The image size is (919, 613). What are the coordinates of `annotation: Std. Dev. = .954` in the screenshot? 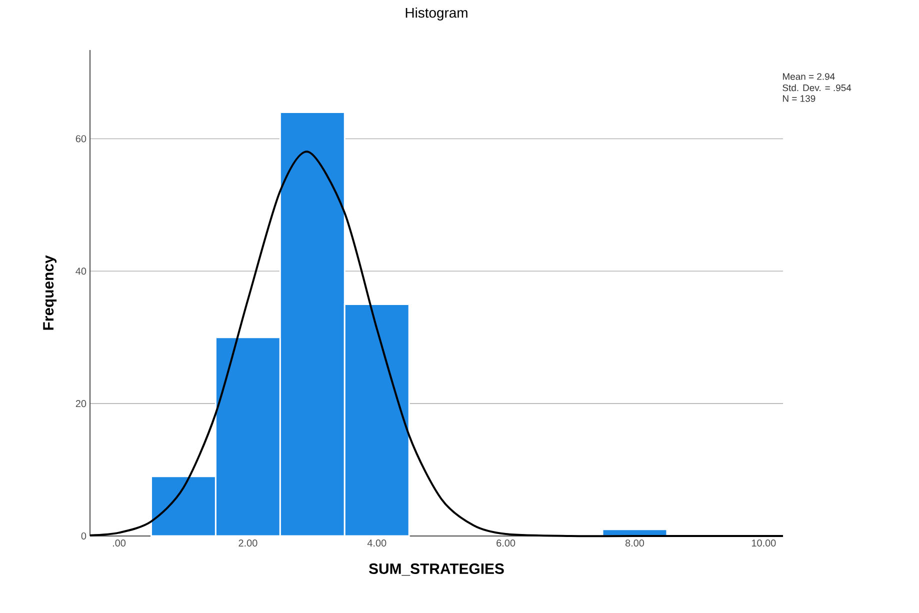 It's located at (817, 88).